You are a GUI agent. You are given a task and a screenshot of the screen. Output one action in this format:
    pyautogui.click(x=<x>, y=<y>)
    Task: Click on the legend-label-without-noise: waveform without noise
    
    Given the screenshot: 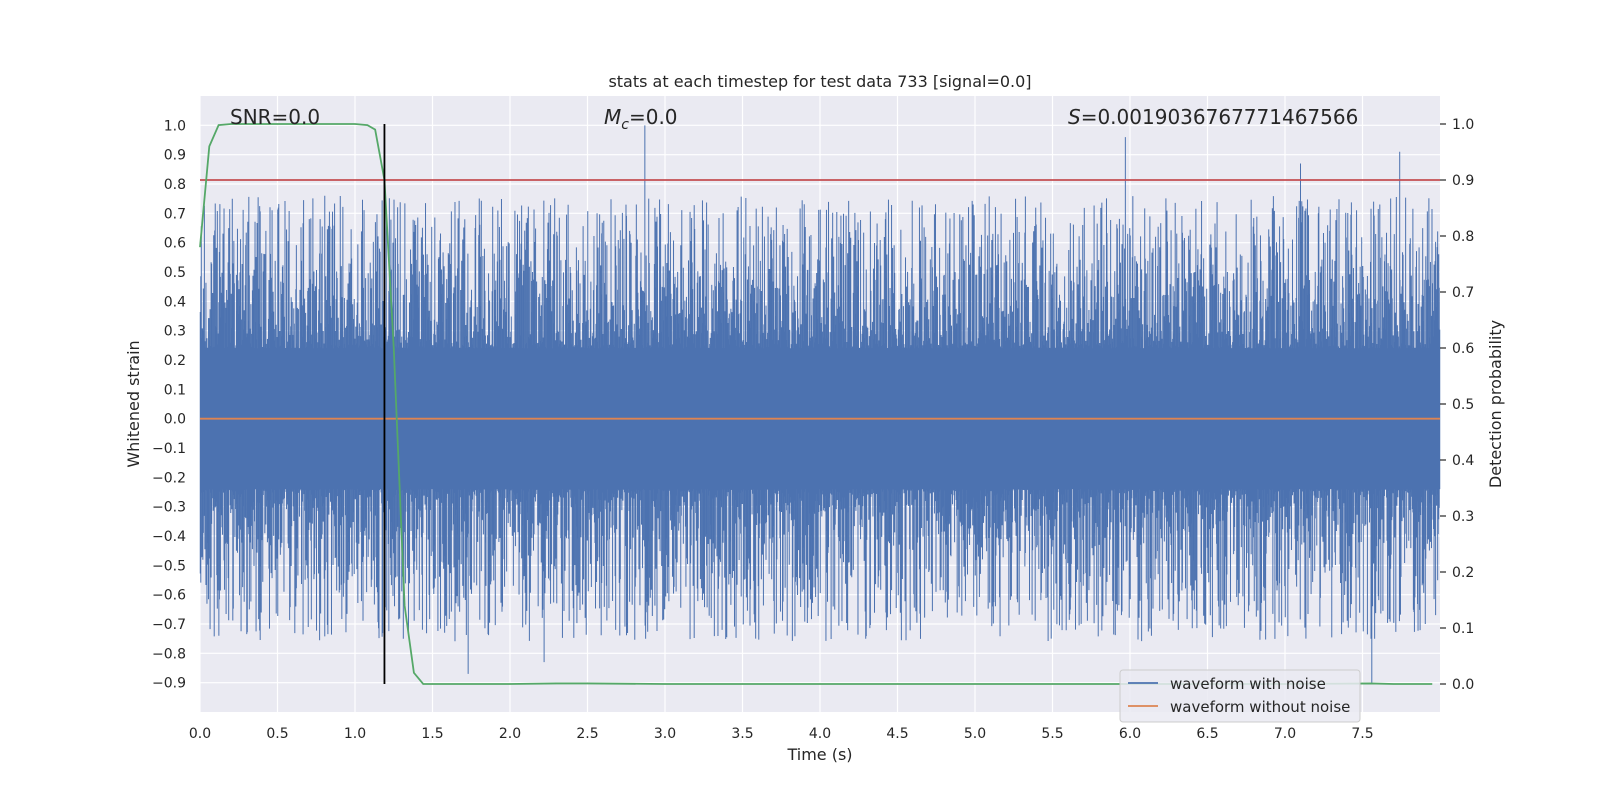 What is the action you would take?
    pyautogui.click(x=1260, y=707)
    